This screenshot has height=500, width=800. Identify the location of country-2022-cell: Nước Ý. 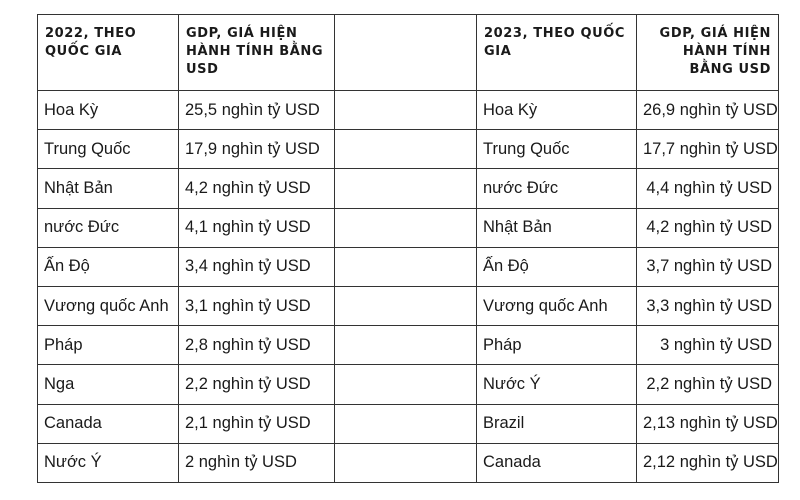
(108, 462).